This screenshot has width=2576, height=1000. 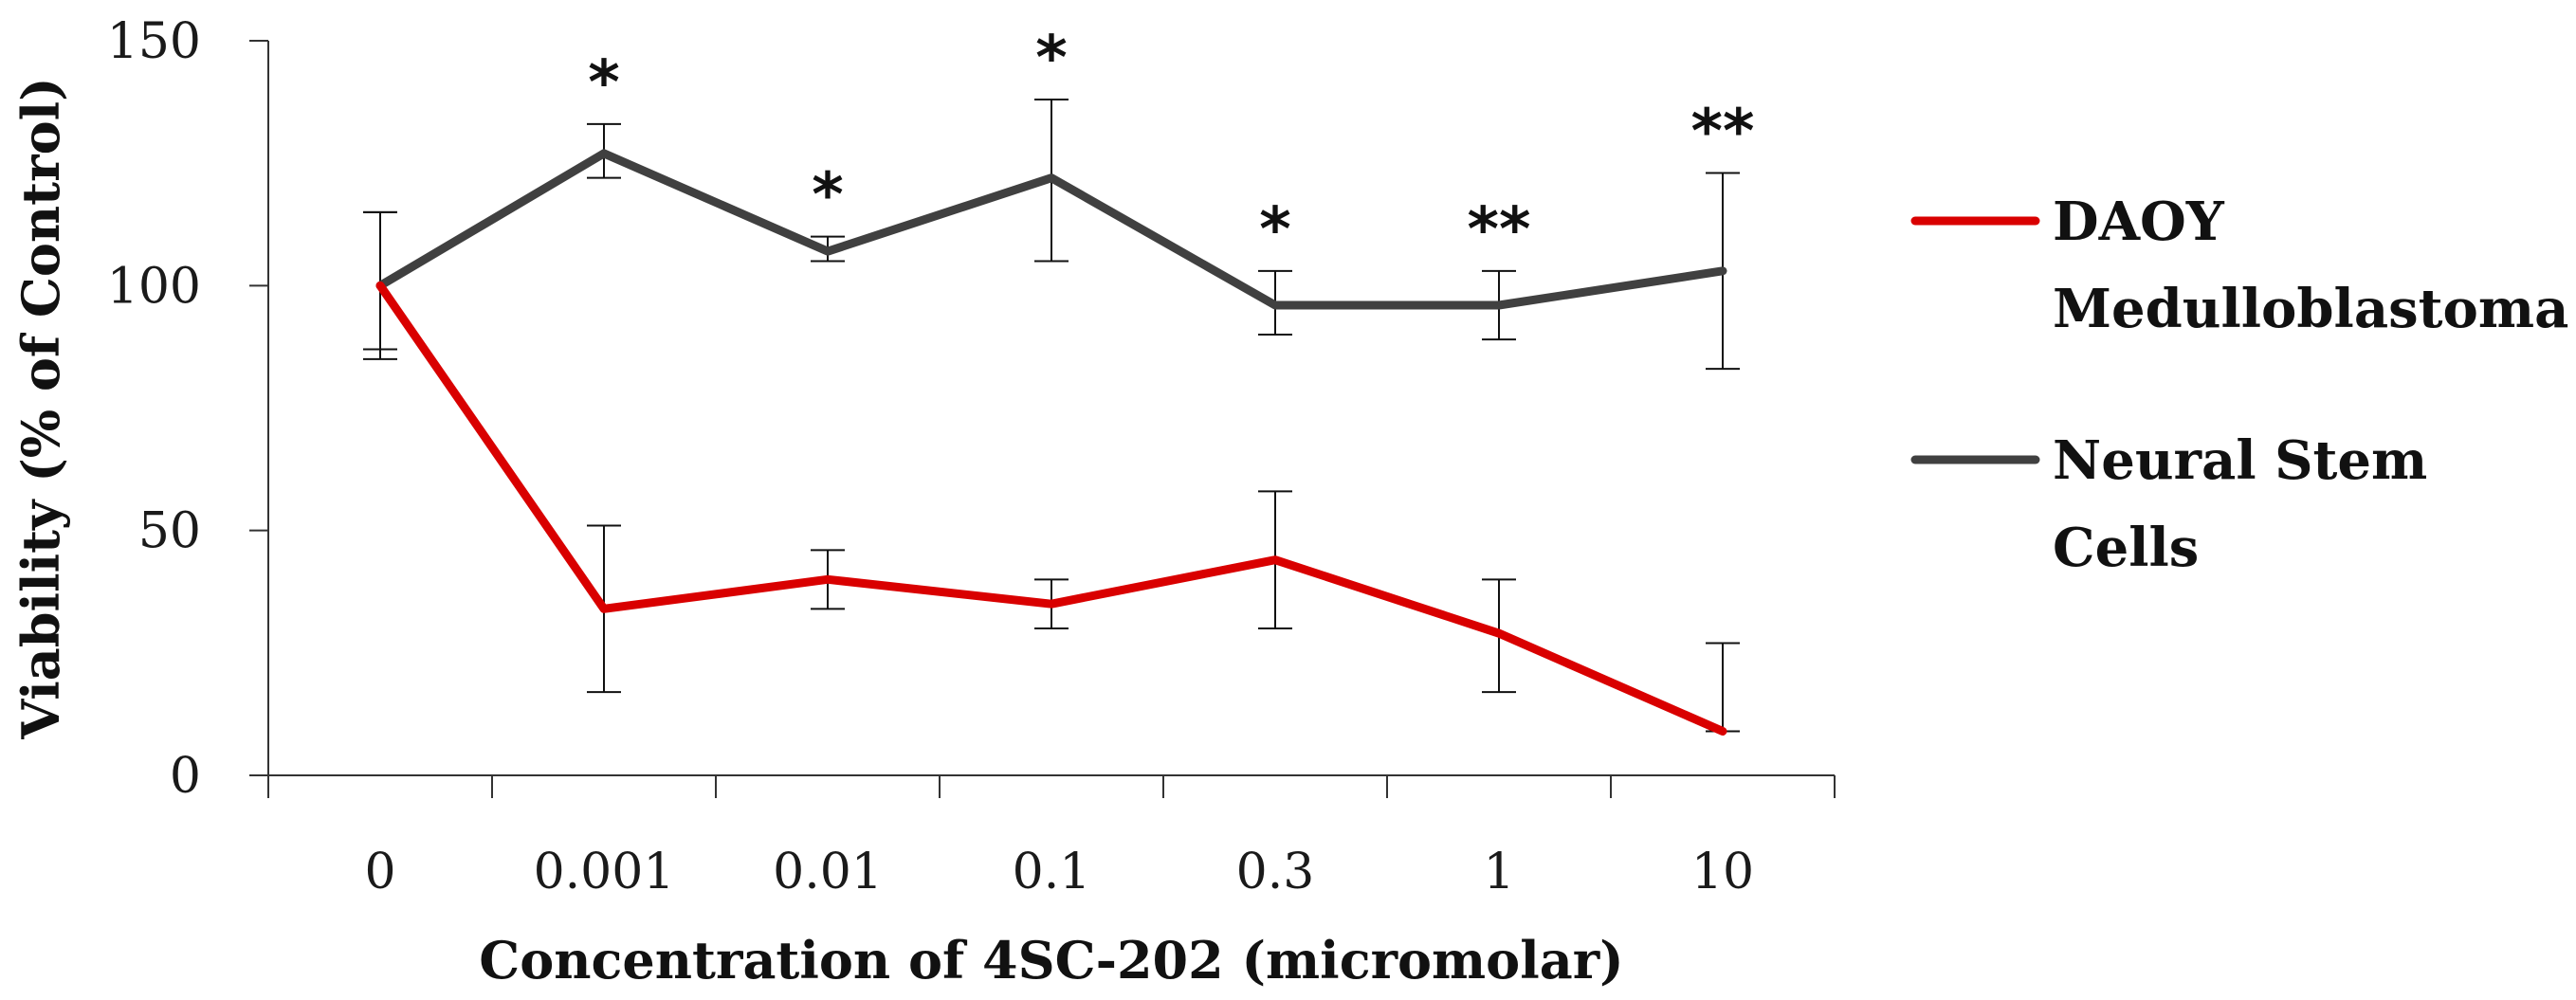 I want to click on legend-label: Cells, so click(x=2126, y=548).